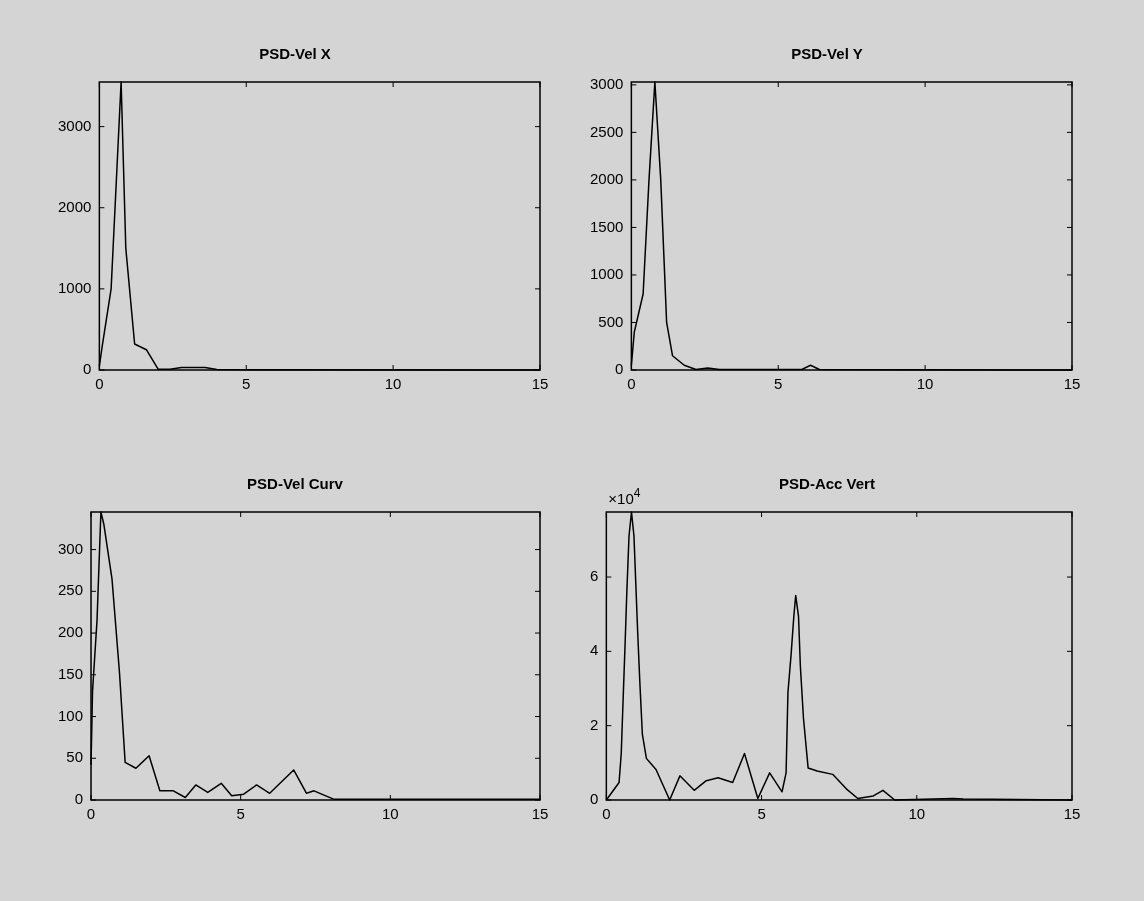 The image size is (1144, 901). I want to click on y-tick-label: 2500, so click(606, 131).